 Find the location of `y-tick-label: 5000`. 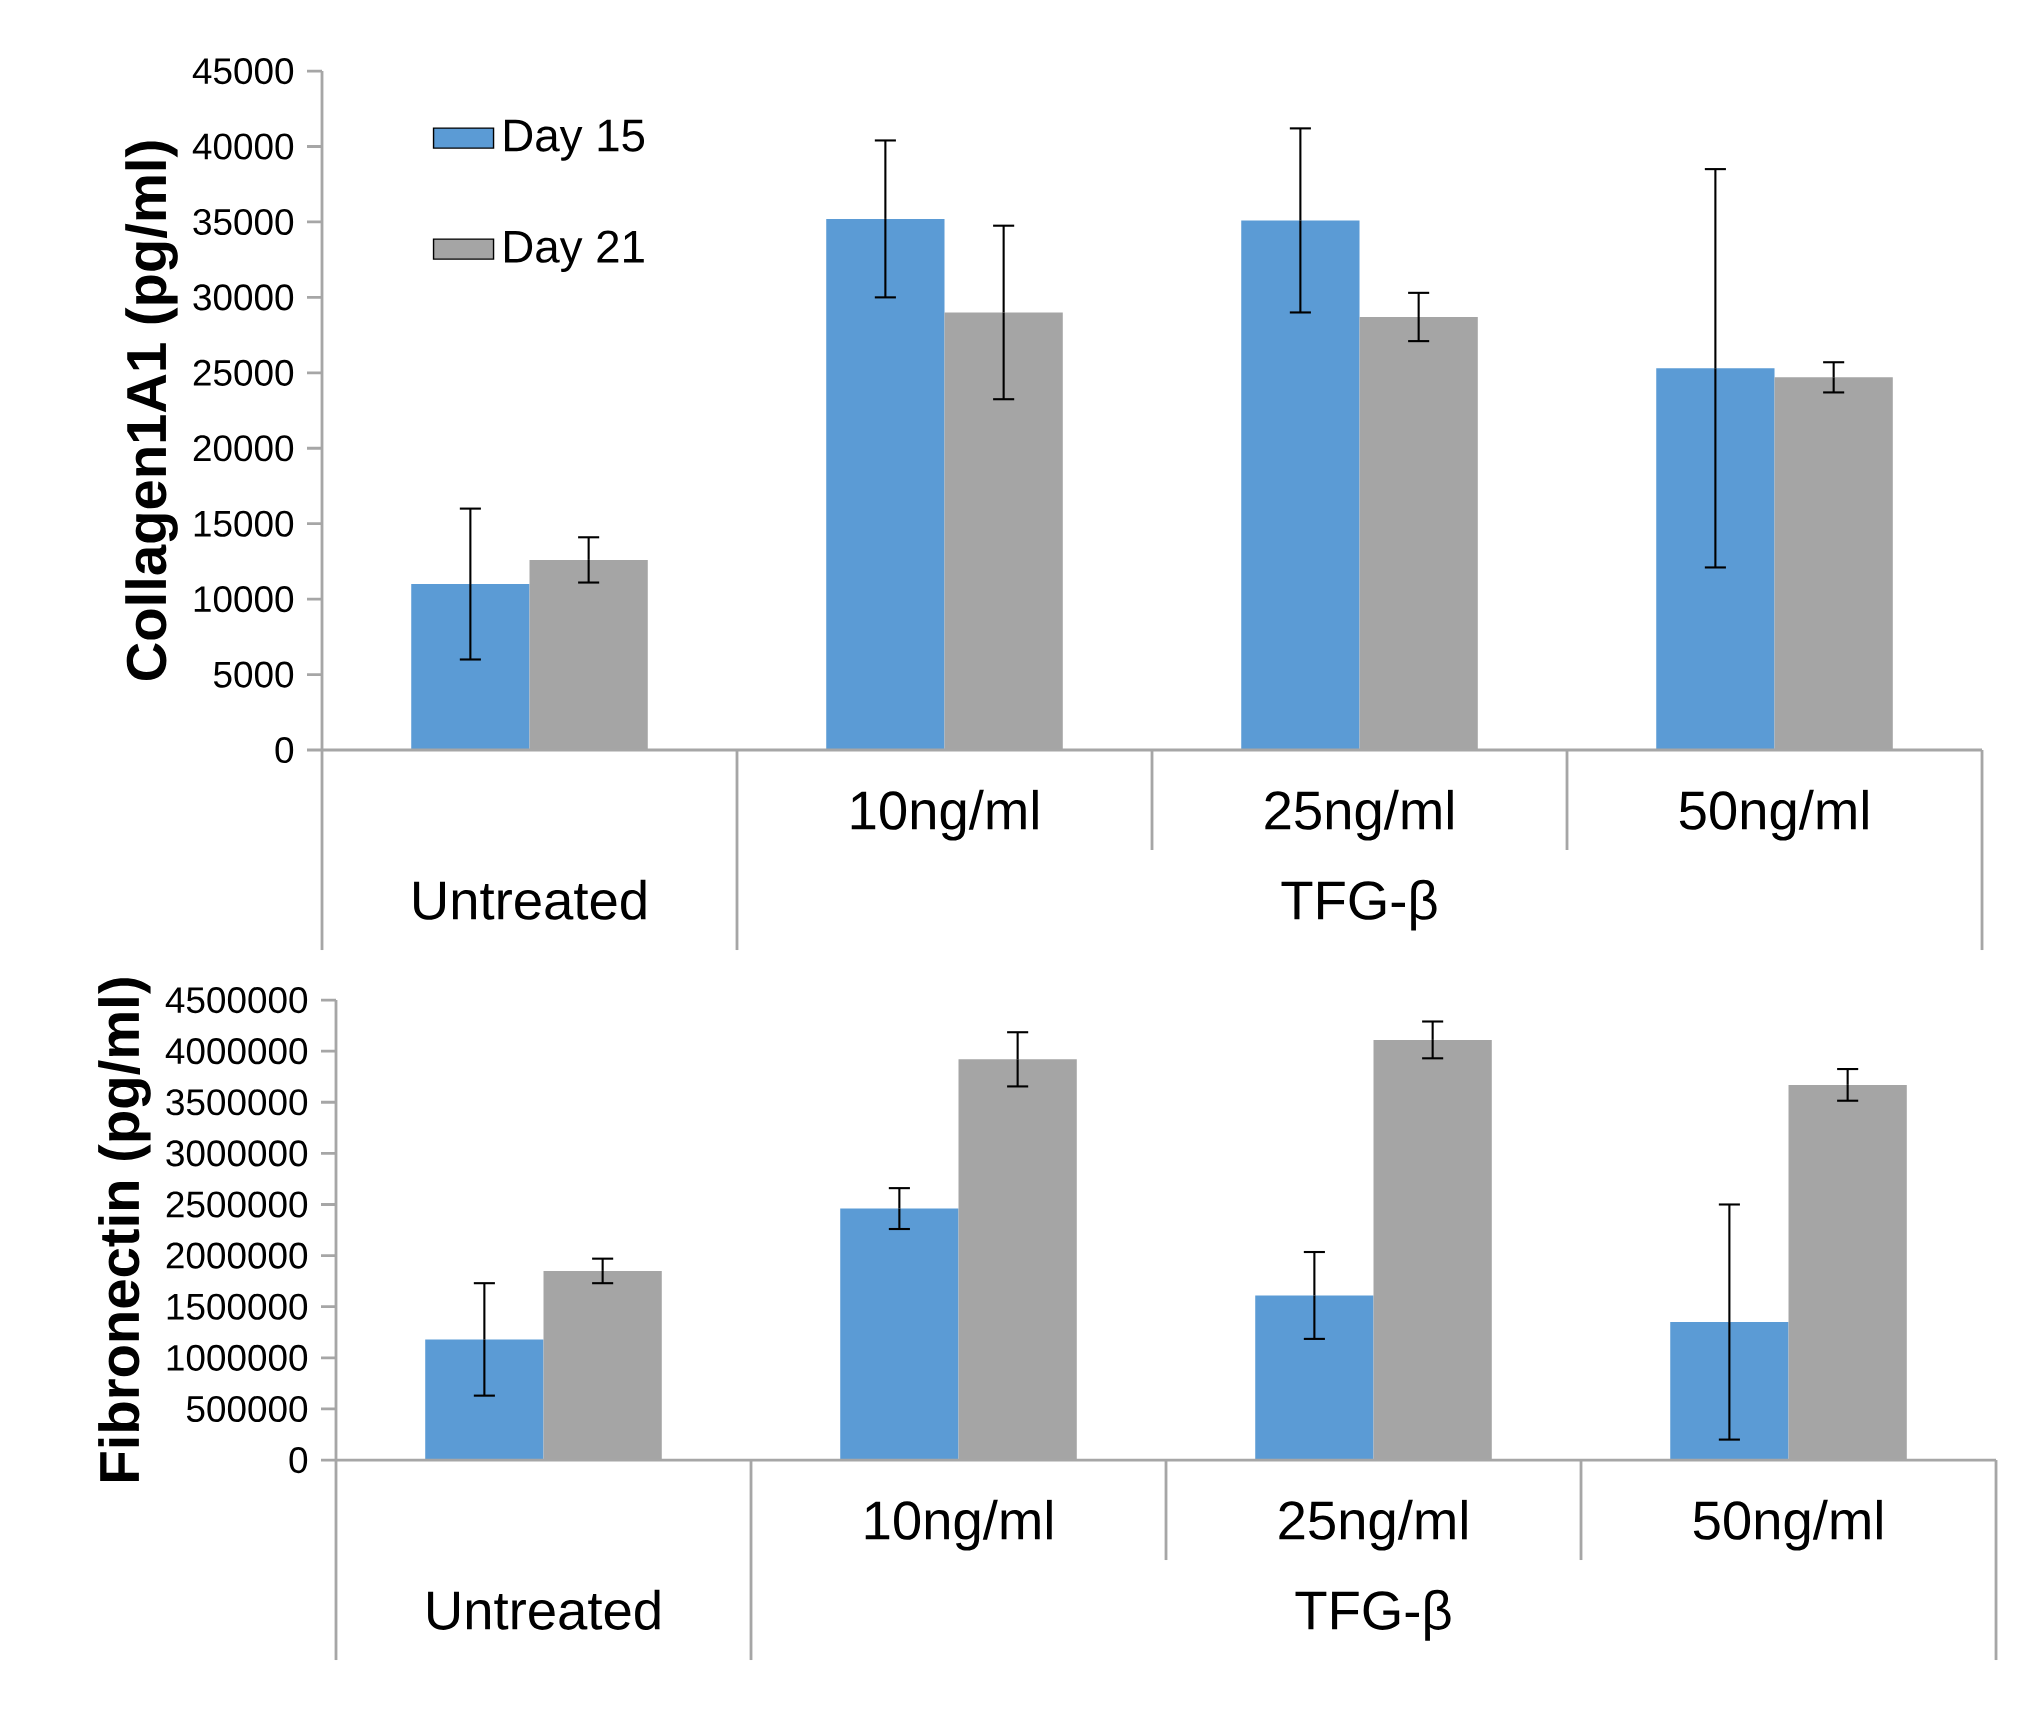

y-tick-label: 5000 is located at coordinates (253, 674).